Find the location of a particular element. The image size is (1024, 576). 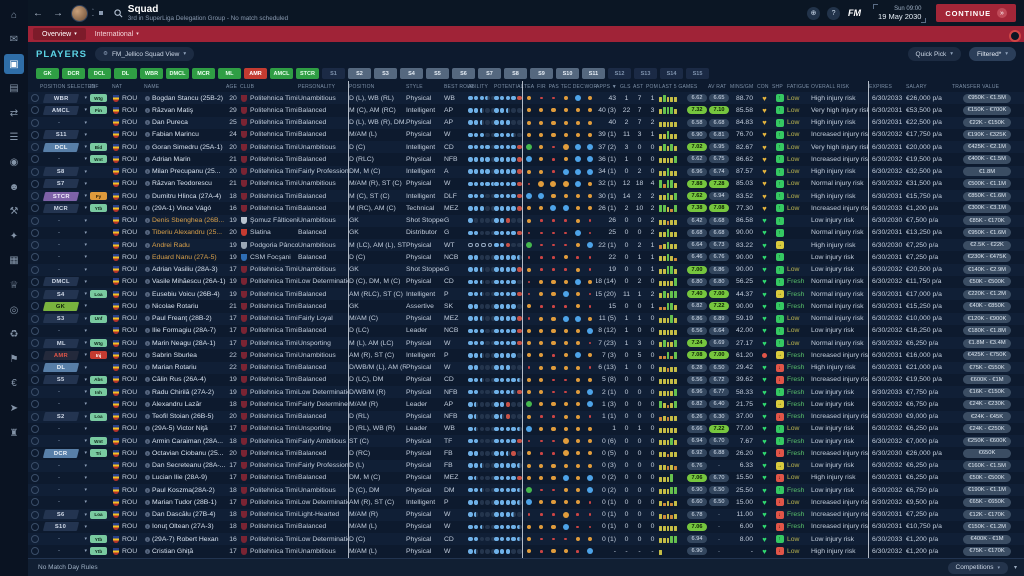

globe-icon: ⊕ is located at coordinates (814, 13).